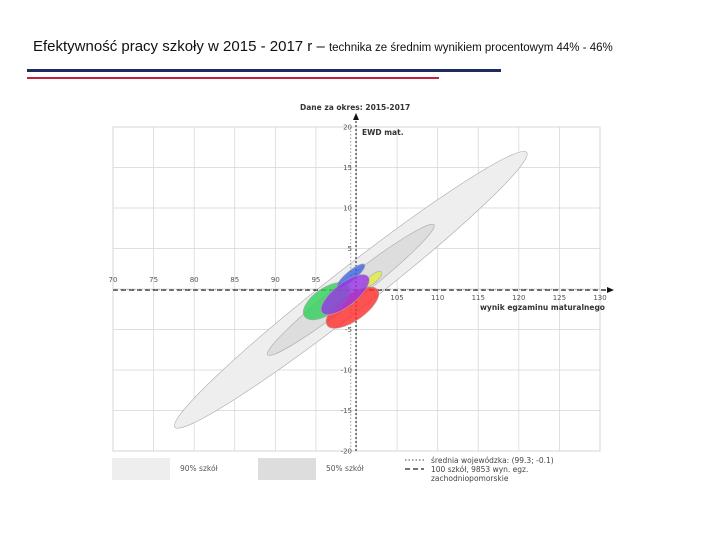 The height and width of the screenshot is (540, 720). I want to click on x-tick-label: 115, so click(478, 298).